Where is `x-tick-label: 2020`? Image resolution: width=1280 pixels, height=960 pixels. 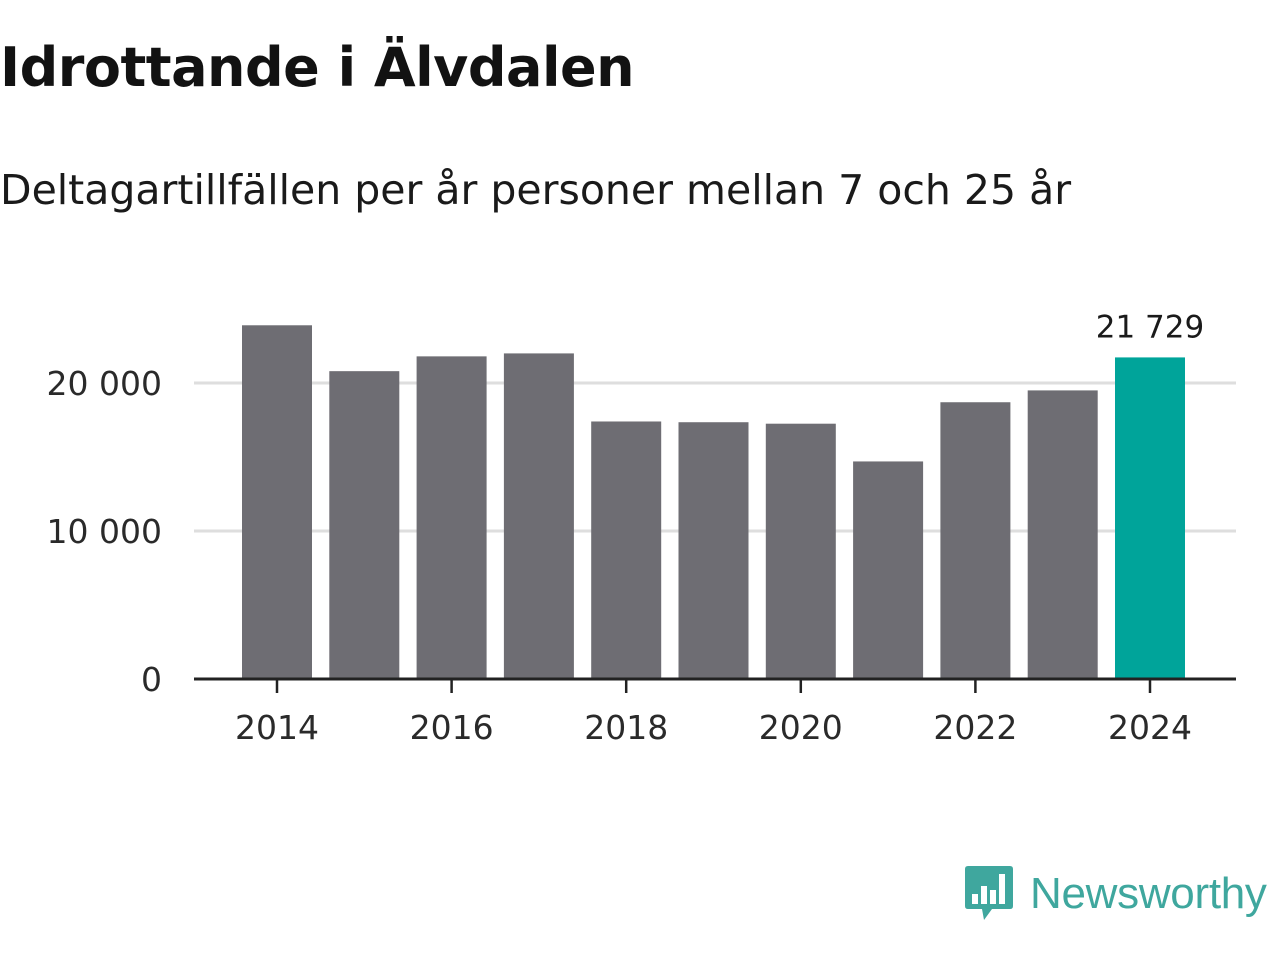 x-tick-label: 2020 is located at coordinates (801, 727).